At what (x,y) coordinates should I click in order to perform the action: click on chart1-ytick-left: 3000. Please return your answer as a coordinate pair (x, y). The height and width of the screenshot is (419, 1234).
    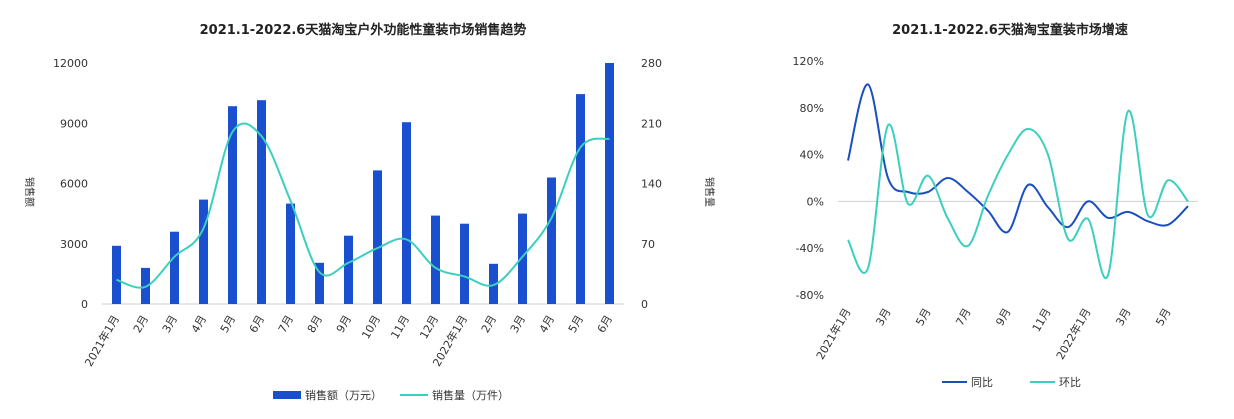
    Looking at the image, I should click on (74, 244).